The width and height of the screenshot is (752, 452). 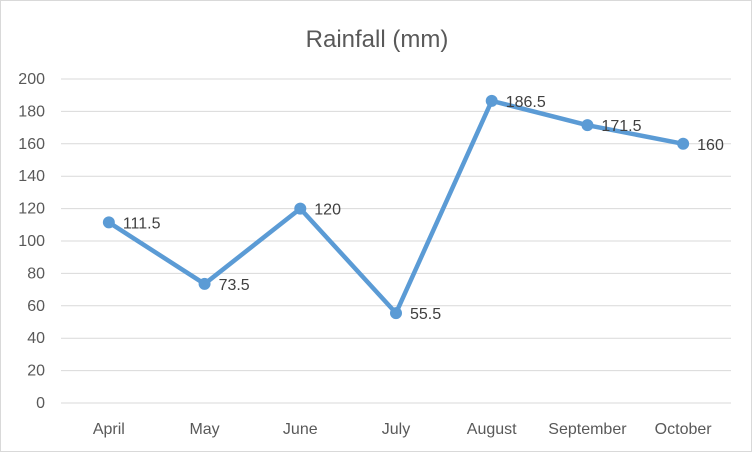 I want to click on x-tick-label-august: August, so click(x=492, y=429).